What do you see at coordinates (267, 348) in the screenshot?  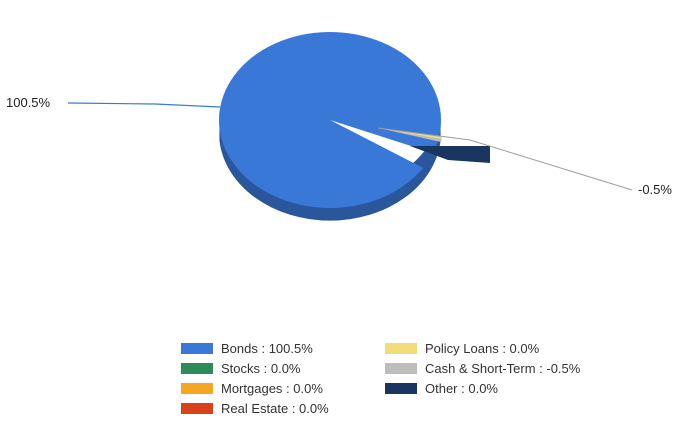 I see `legend-label-bonds: Bonds : 100.5%` at bounding box center [267, 348].